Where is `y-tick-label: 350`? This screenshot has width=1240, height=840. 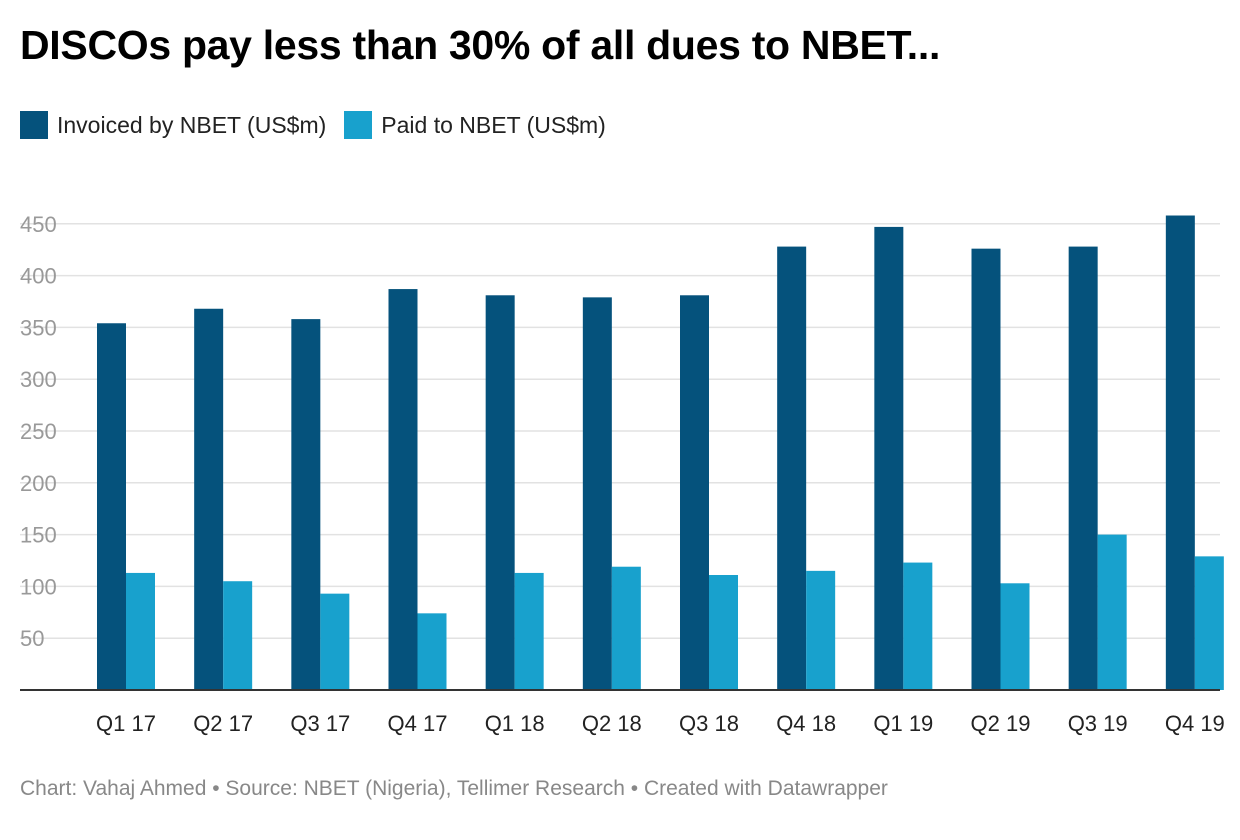 y-tick-label: 350 is located at coordinates (38, 327).